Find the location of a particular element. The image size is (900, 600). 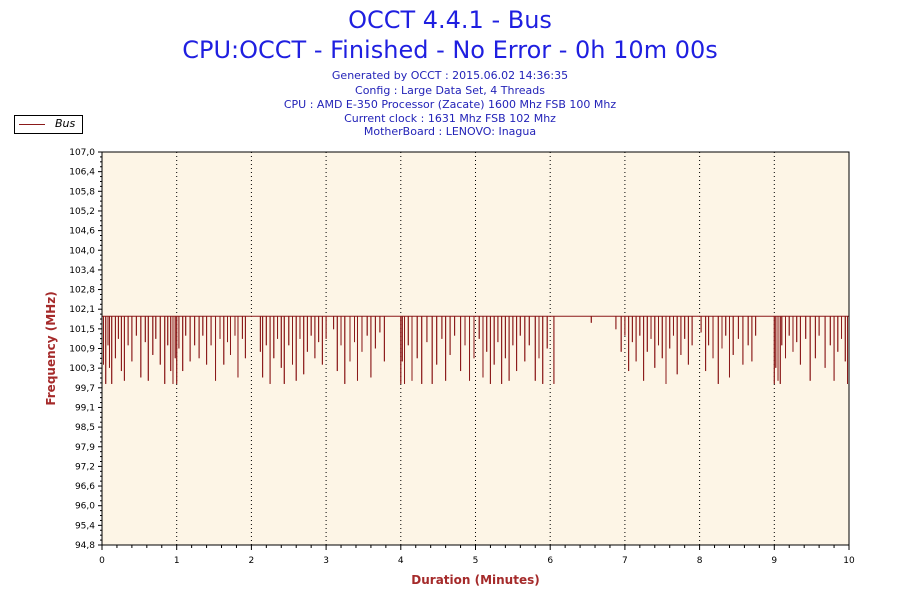

y-tick-label: 106,4 is located at coordinates (82, 173).